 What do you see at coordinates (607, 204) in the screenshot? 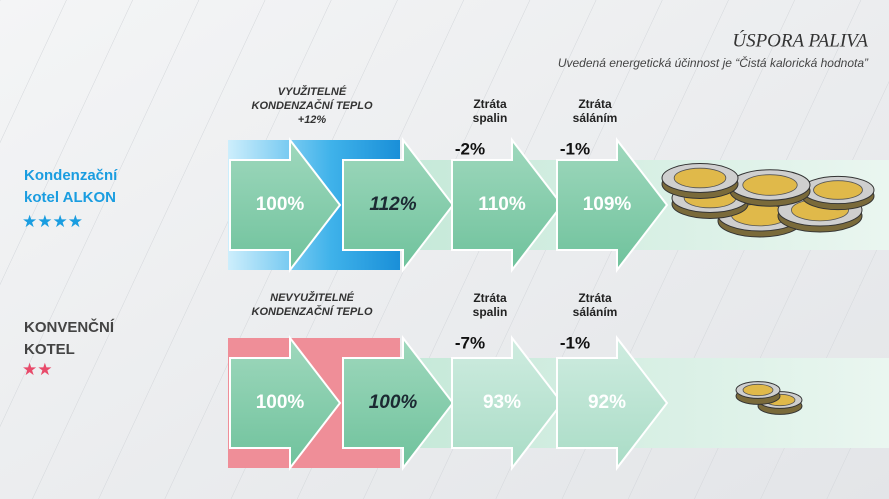
I see `arrow-value: 109%` at bounding box center [607, 204].